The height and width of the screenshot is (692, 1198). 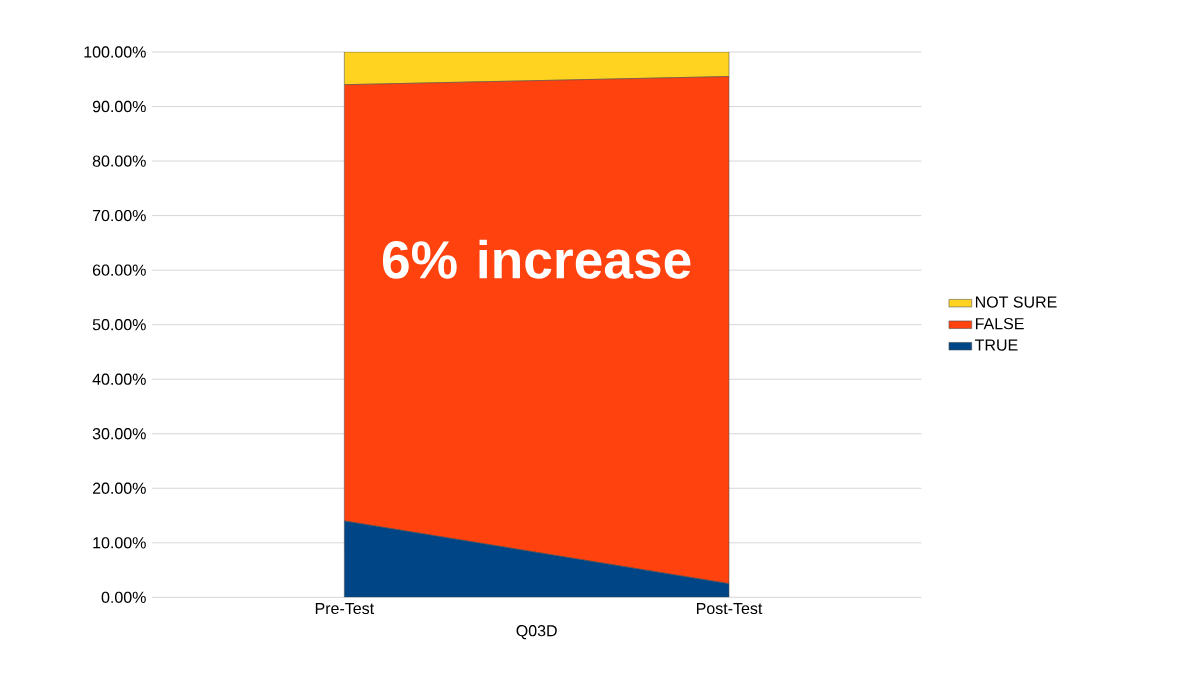 I want to click on y-tick-label: 50.00%, so click(x=119, y=325).